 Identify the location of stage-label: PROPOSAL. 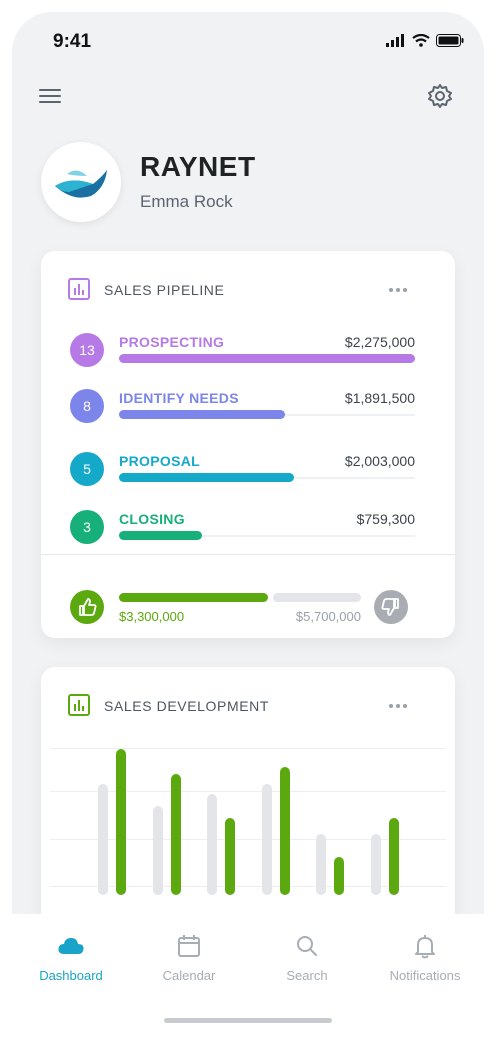
(159, 461).